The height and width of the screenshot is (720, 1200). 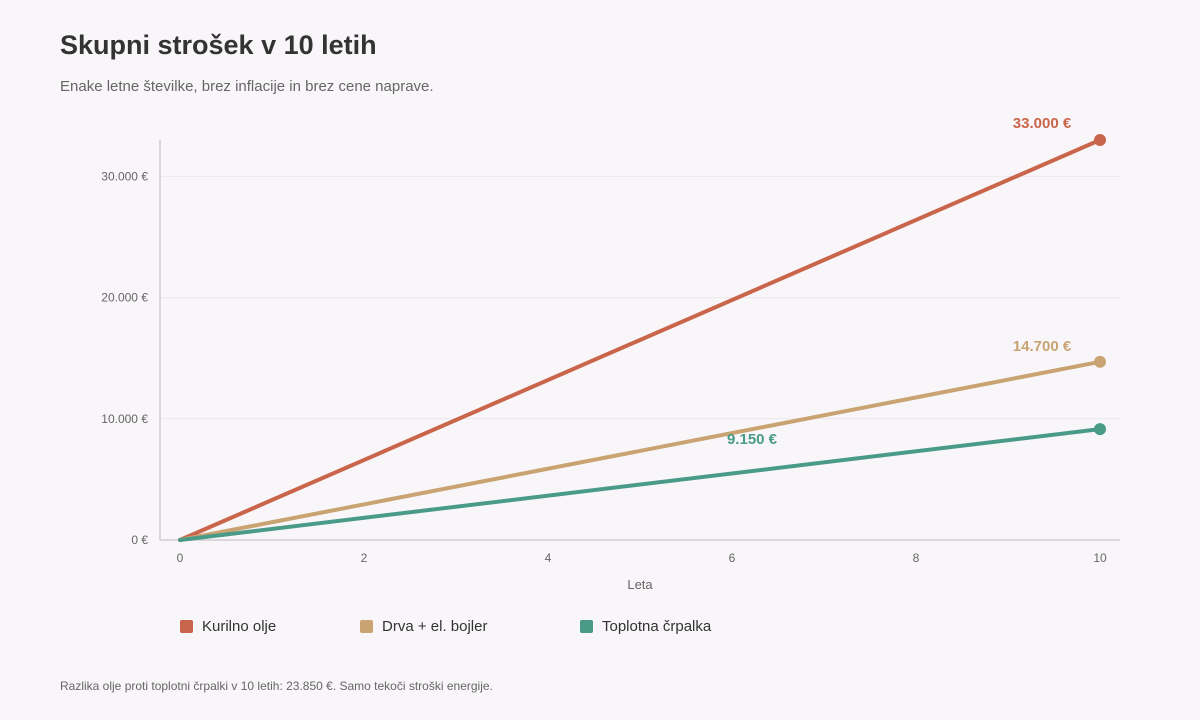 What do you see at coordinates (139, 540) in the screenshot?
I see `y-tick-label: 0 €` at bounding box center [139, 540].